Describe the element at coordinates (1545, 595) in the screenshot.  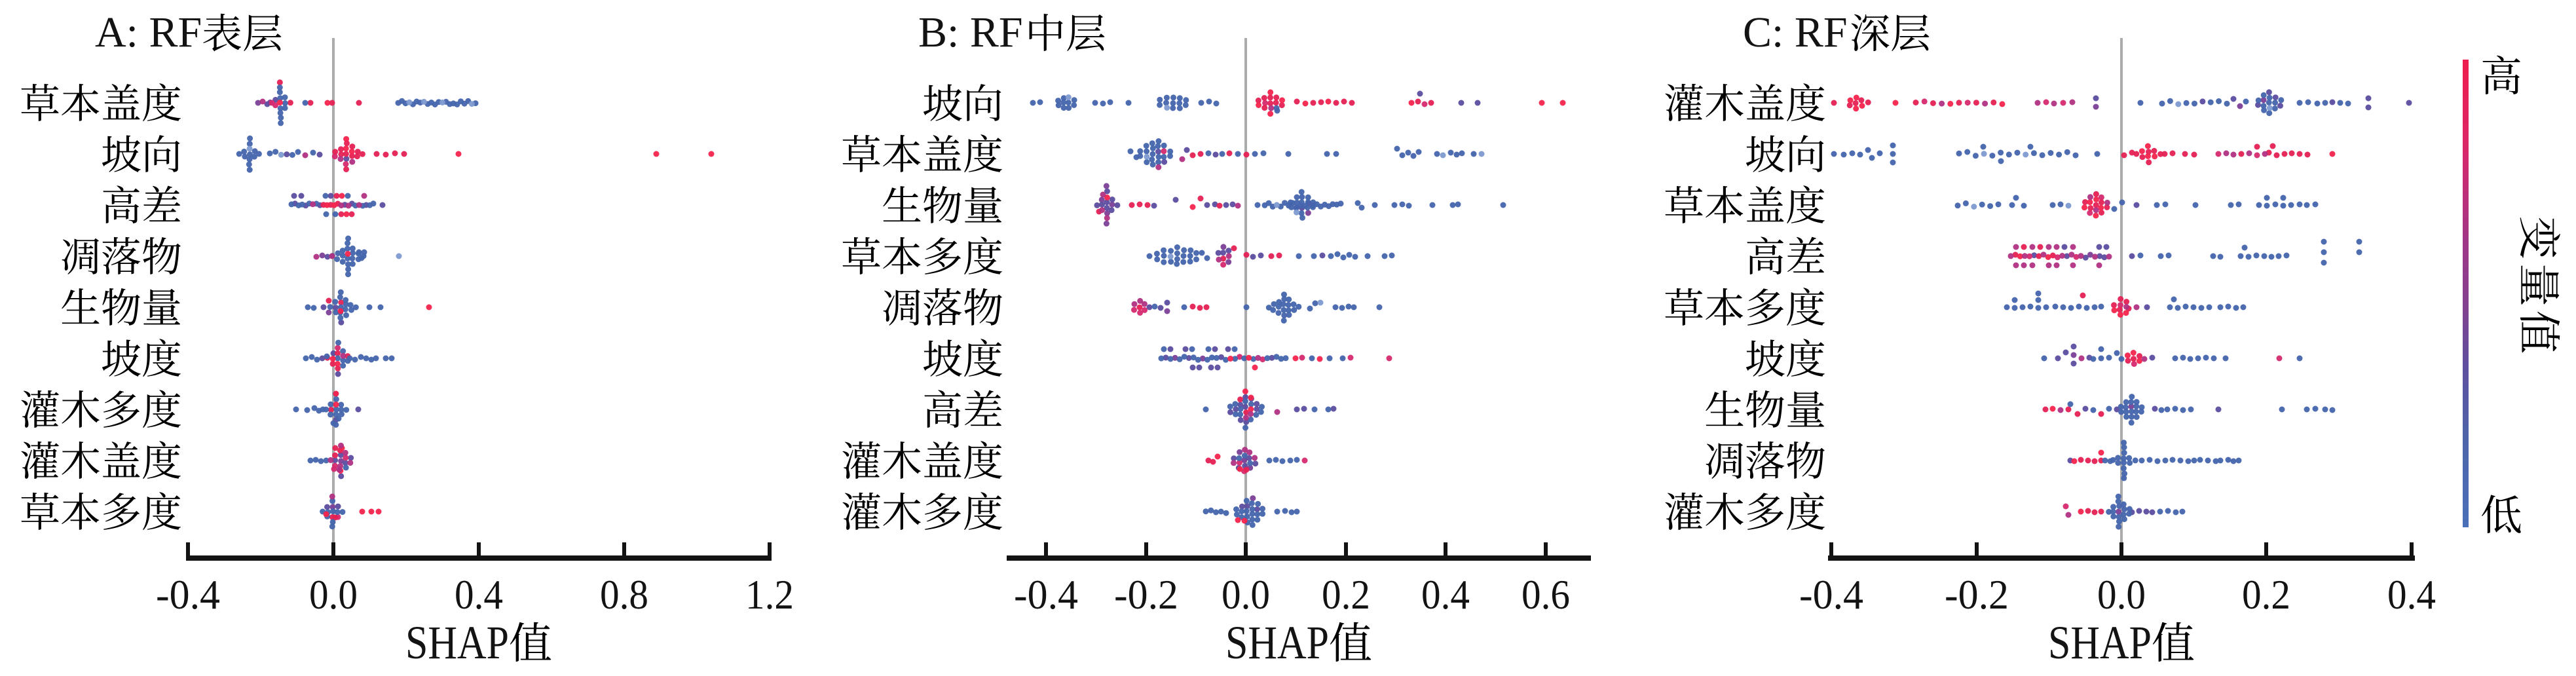
I see `svg-text: 0.6` at that location.